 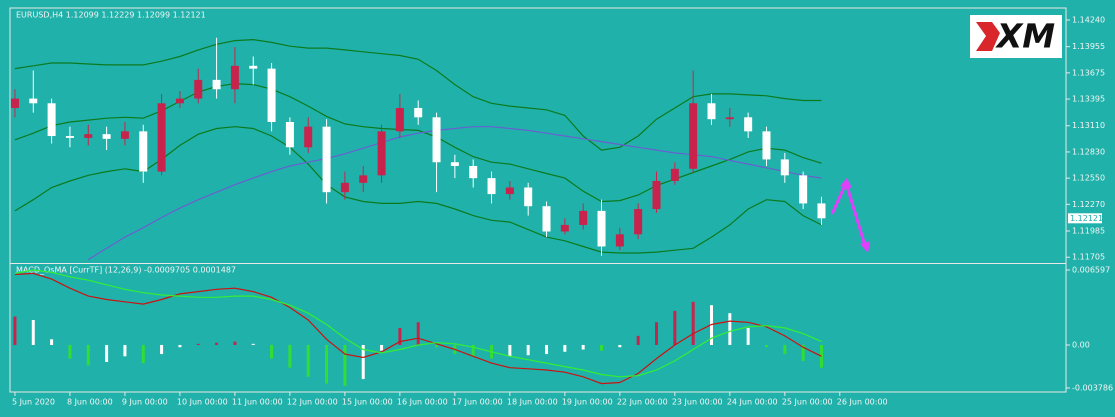 I want to click on x-tick-label: 24 Jun 00:00, so click(x=752, y=402).